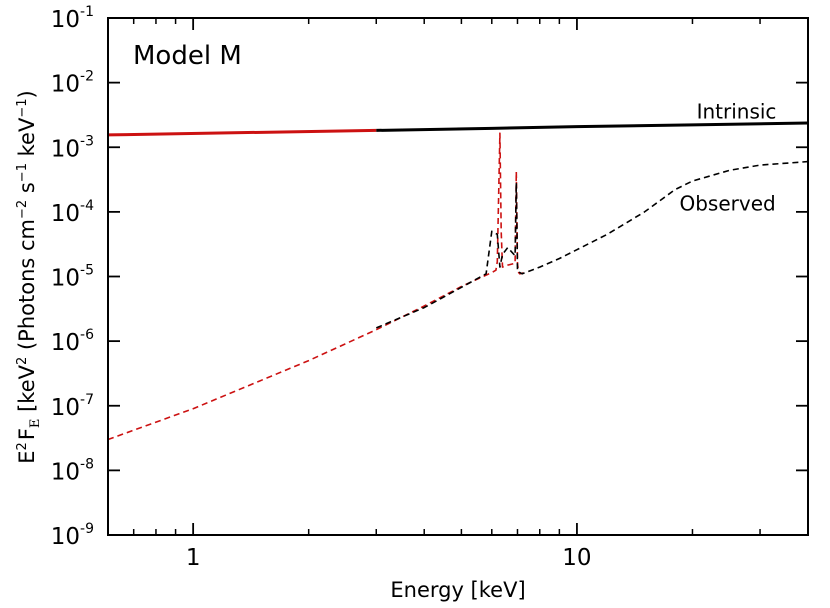 The width and height of the screenshot is (830, 608). I want to click on y-label-flux: F, so click(27, 434).